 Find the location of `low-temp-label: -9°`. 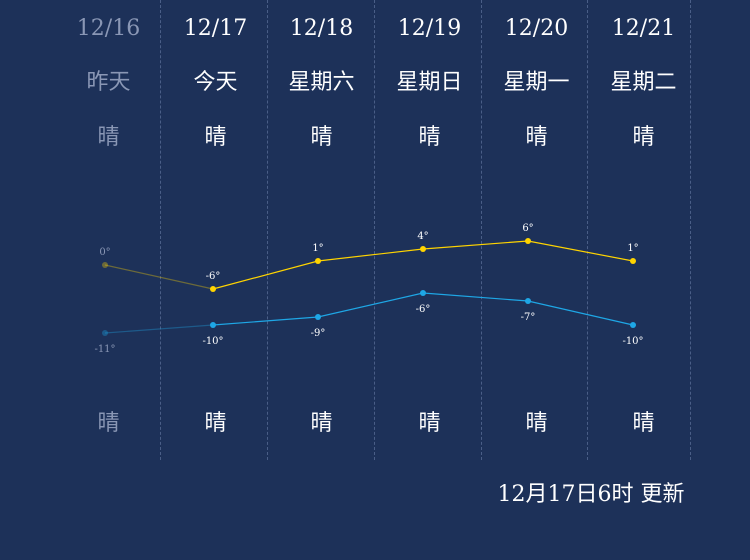

low-temp-label: -9° is located at coordinates (318, 333).